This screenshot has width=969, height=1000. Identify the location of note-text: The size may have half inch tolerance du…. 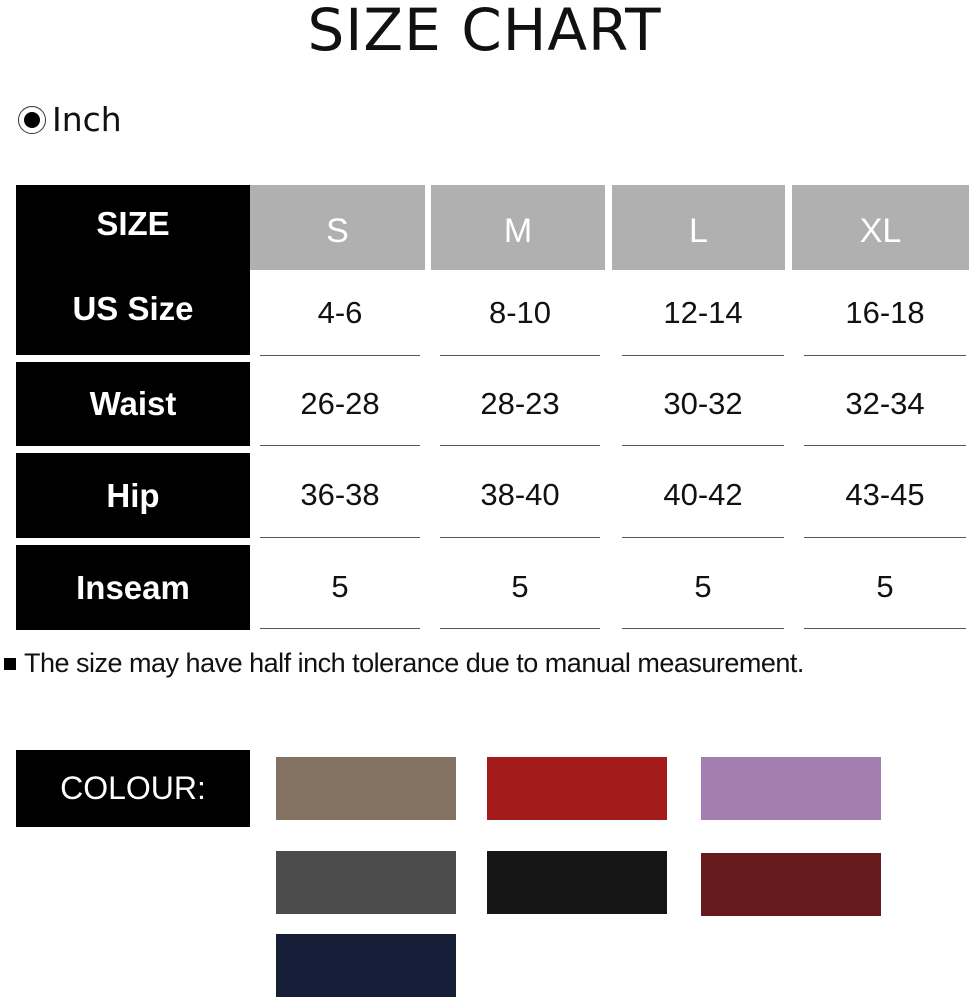
(414, 663).